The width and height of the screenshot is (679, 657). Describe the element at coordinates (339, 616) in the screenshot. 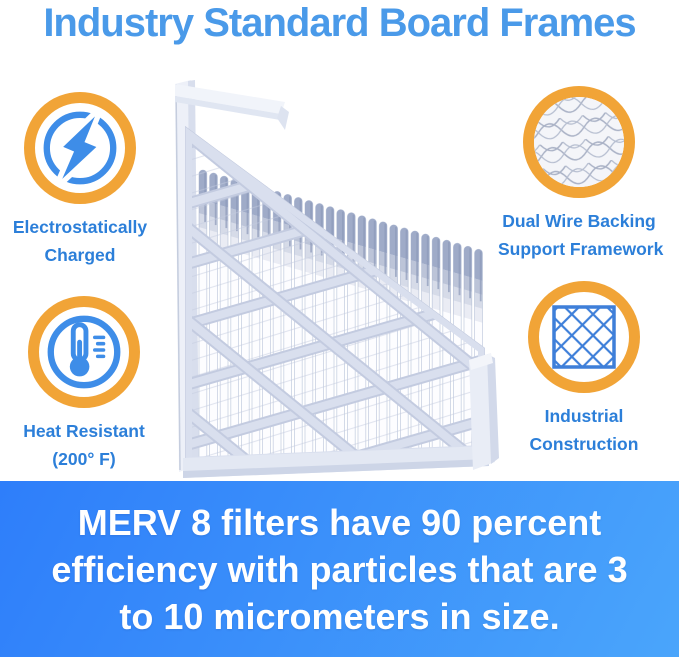

I see `banner-line: to 10 micrometers in size.` at that location.